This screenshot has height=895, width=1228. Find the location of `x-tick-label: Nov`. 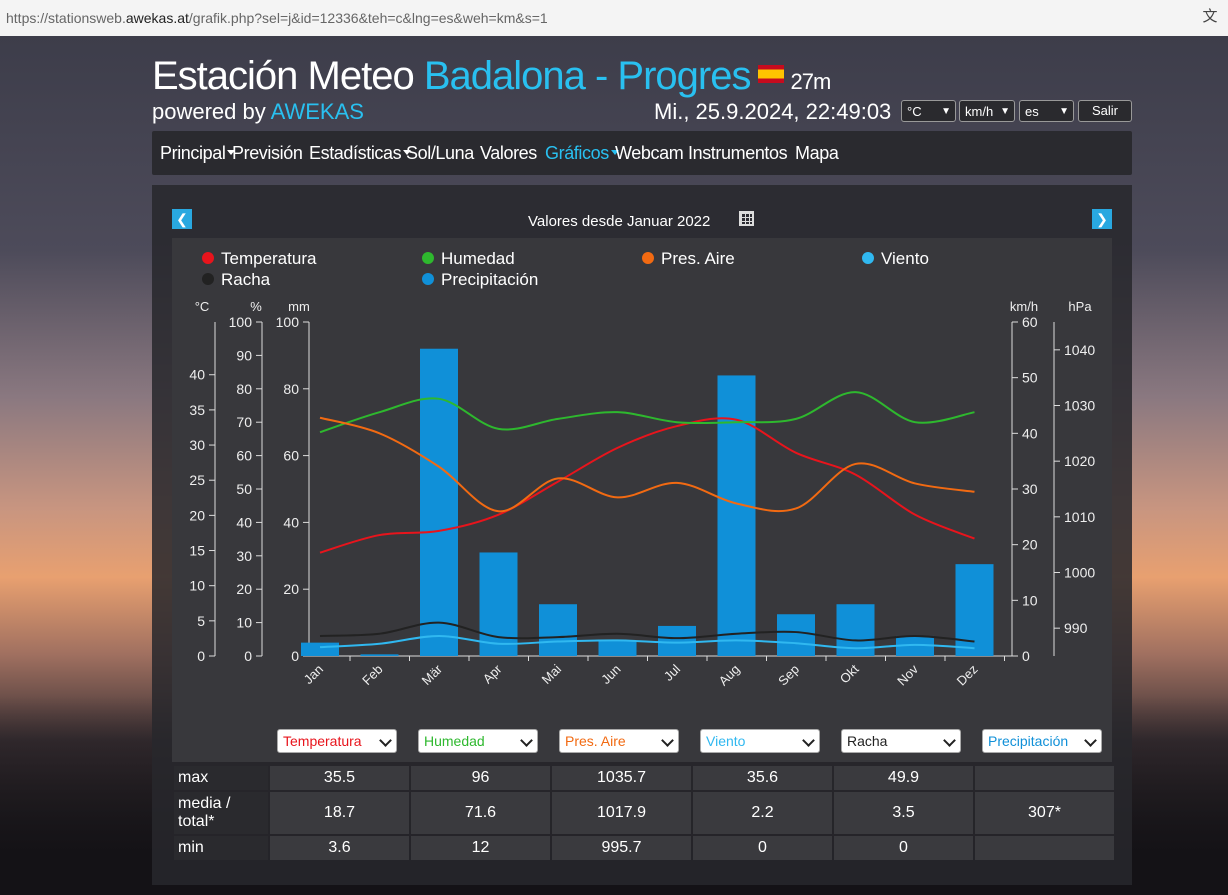

x-tick-label: Nov is located at coordinates (907, 674).